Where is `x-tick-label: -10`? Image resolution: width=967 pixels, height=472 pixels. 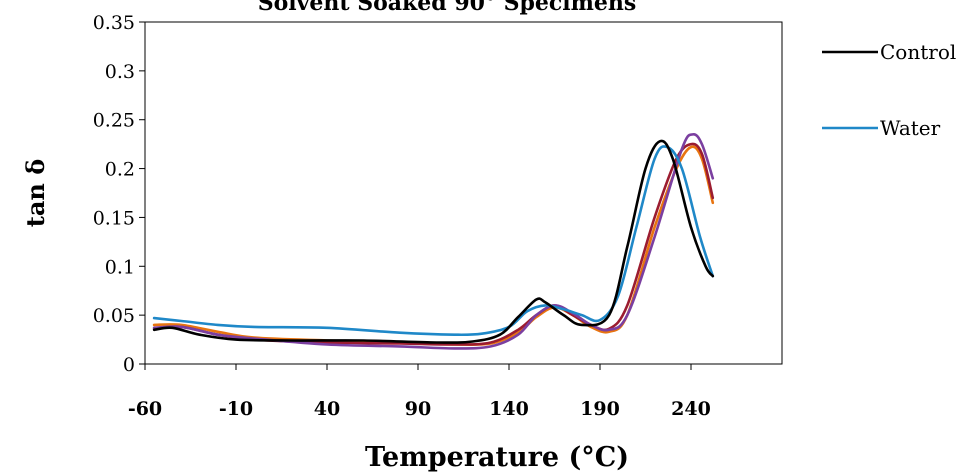
x-tick-label: -10 is located at coordinates (236, 409).